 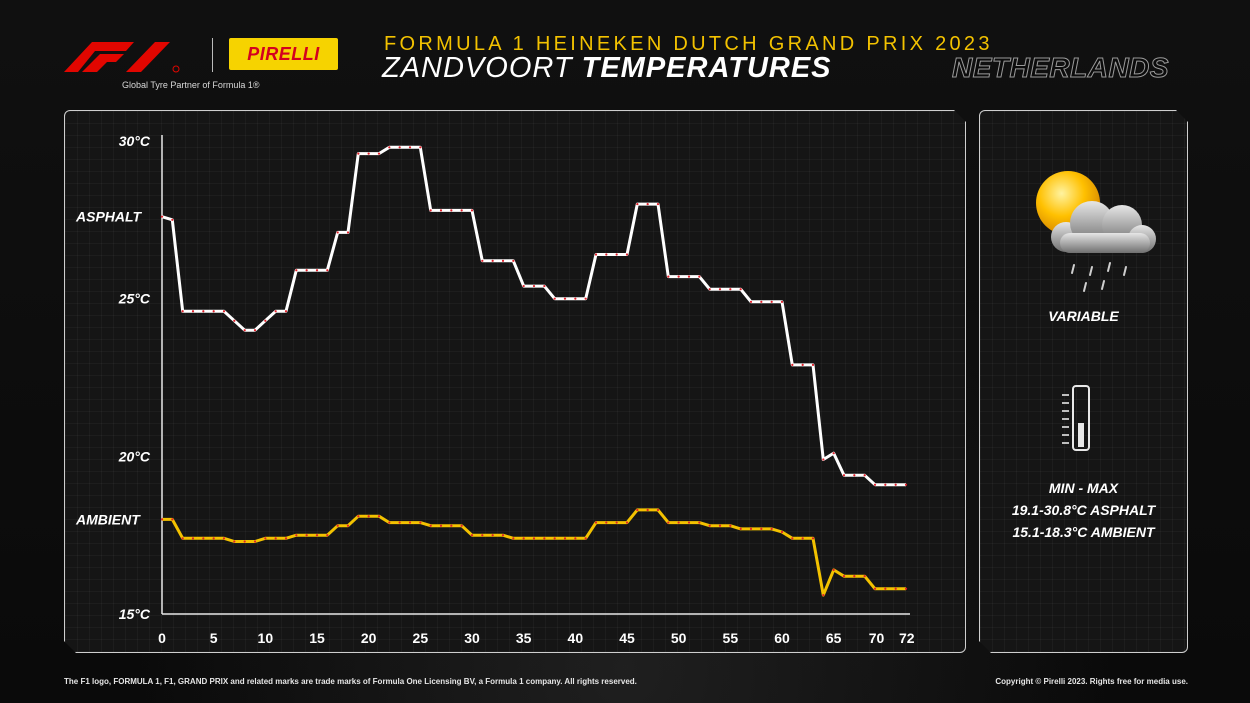 What do you see at coordinates (162, 638) in the screenshot?
I see `x-tick-label: 0` at bounding box center [162, 638].